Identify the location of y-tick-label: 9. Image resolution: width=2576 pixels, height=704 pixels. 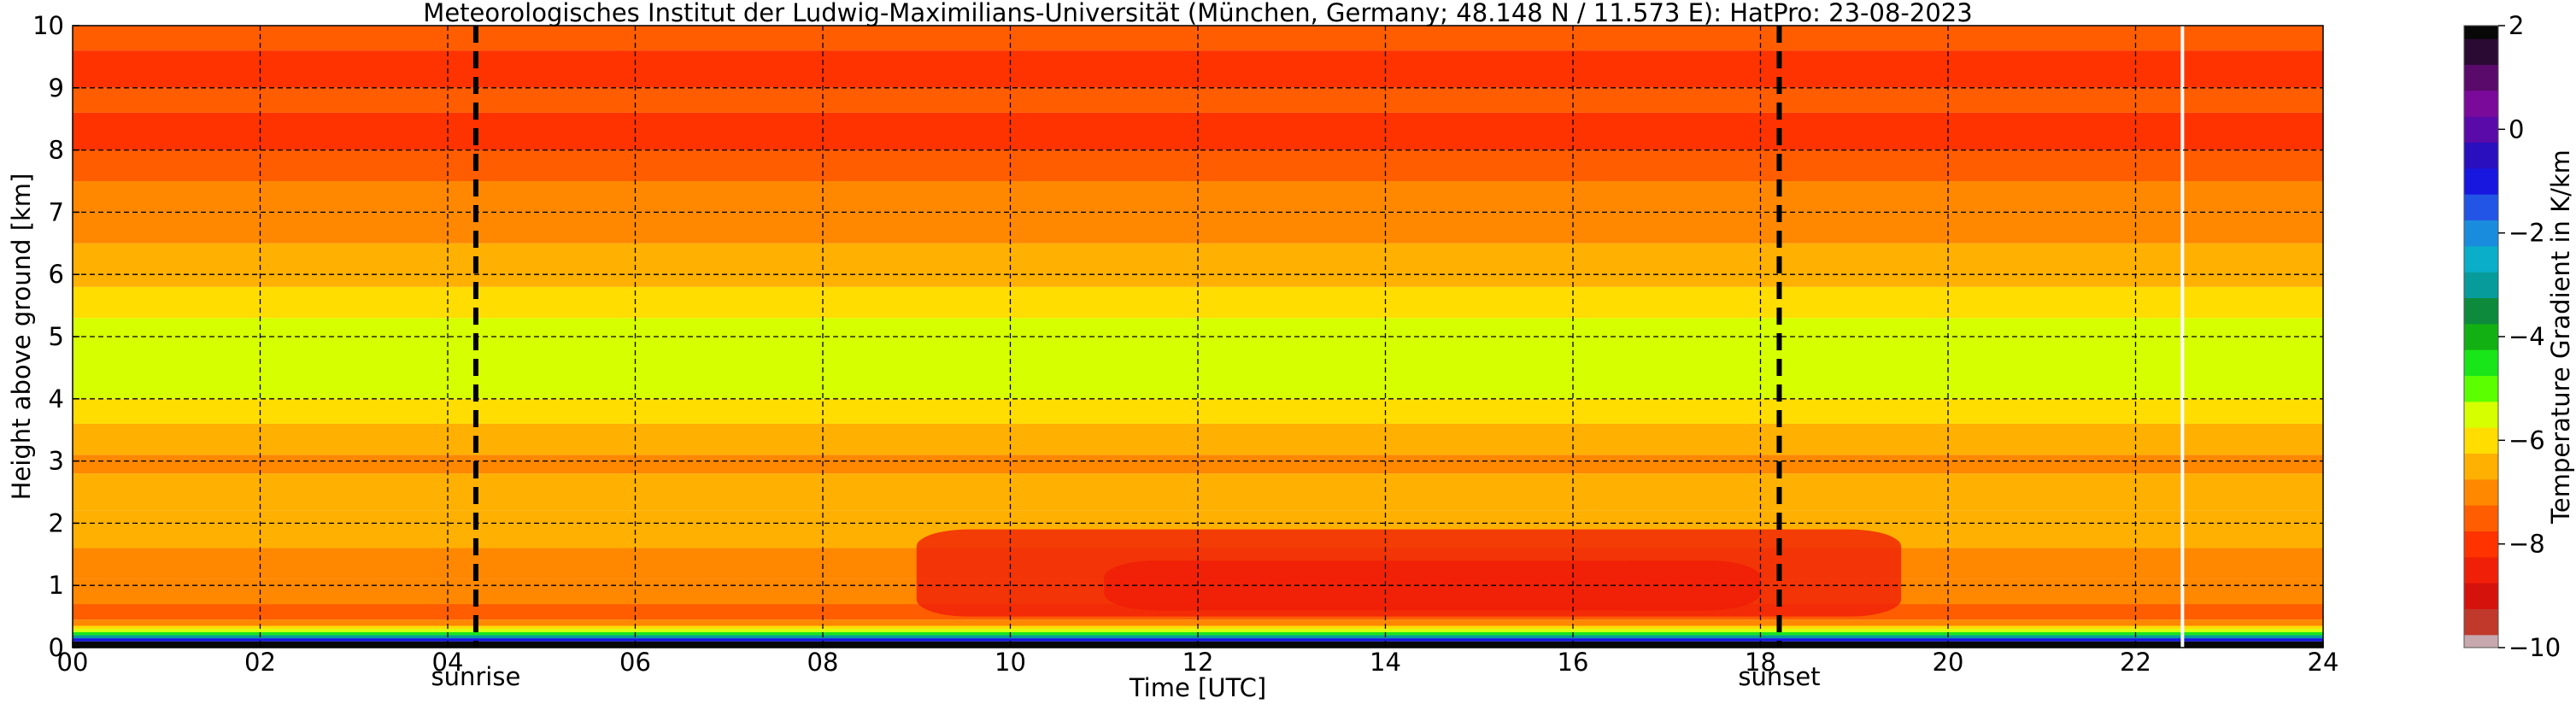
(56, 88).